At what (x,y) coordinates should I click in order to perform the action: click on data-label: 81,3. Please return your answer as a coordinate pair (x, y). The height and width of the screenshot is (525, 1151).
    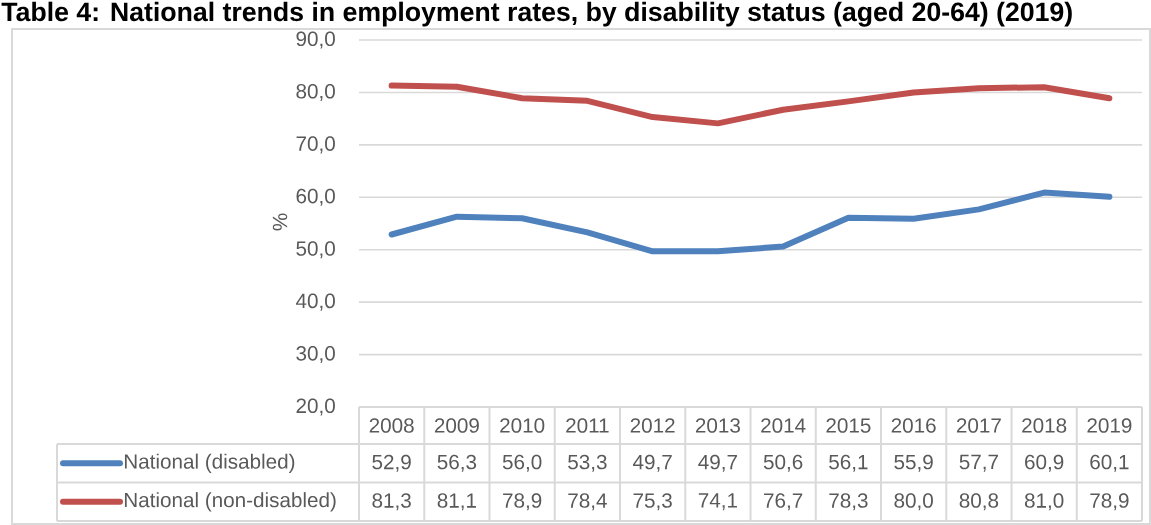
    Looking at the image, I should click on (391, 502).